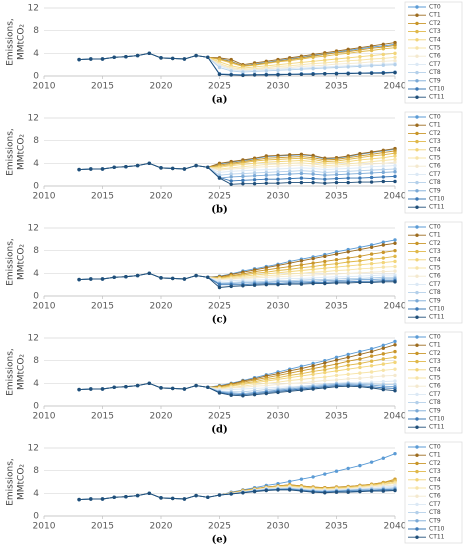  What do you see at coordinates (102, 87) in the screenshot?
I see `x-tick-label: 2015` at bounding box center [102, 87].